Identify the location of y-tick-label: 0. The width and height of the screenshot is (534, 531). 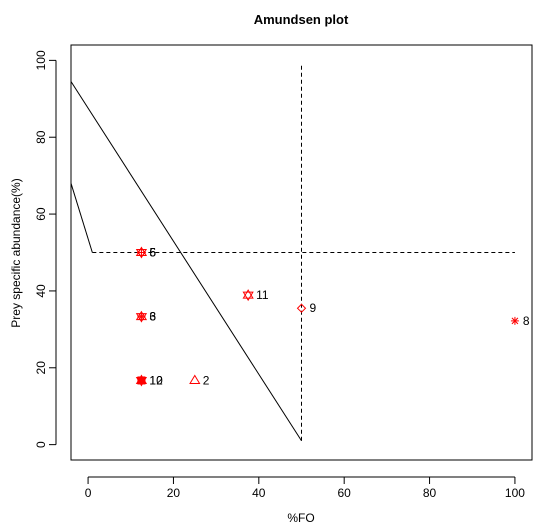
(41, 444).